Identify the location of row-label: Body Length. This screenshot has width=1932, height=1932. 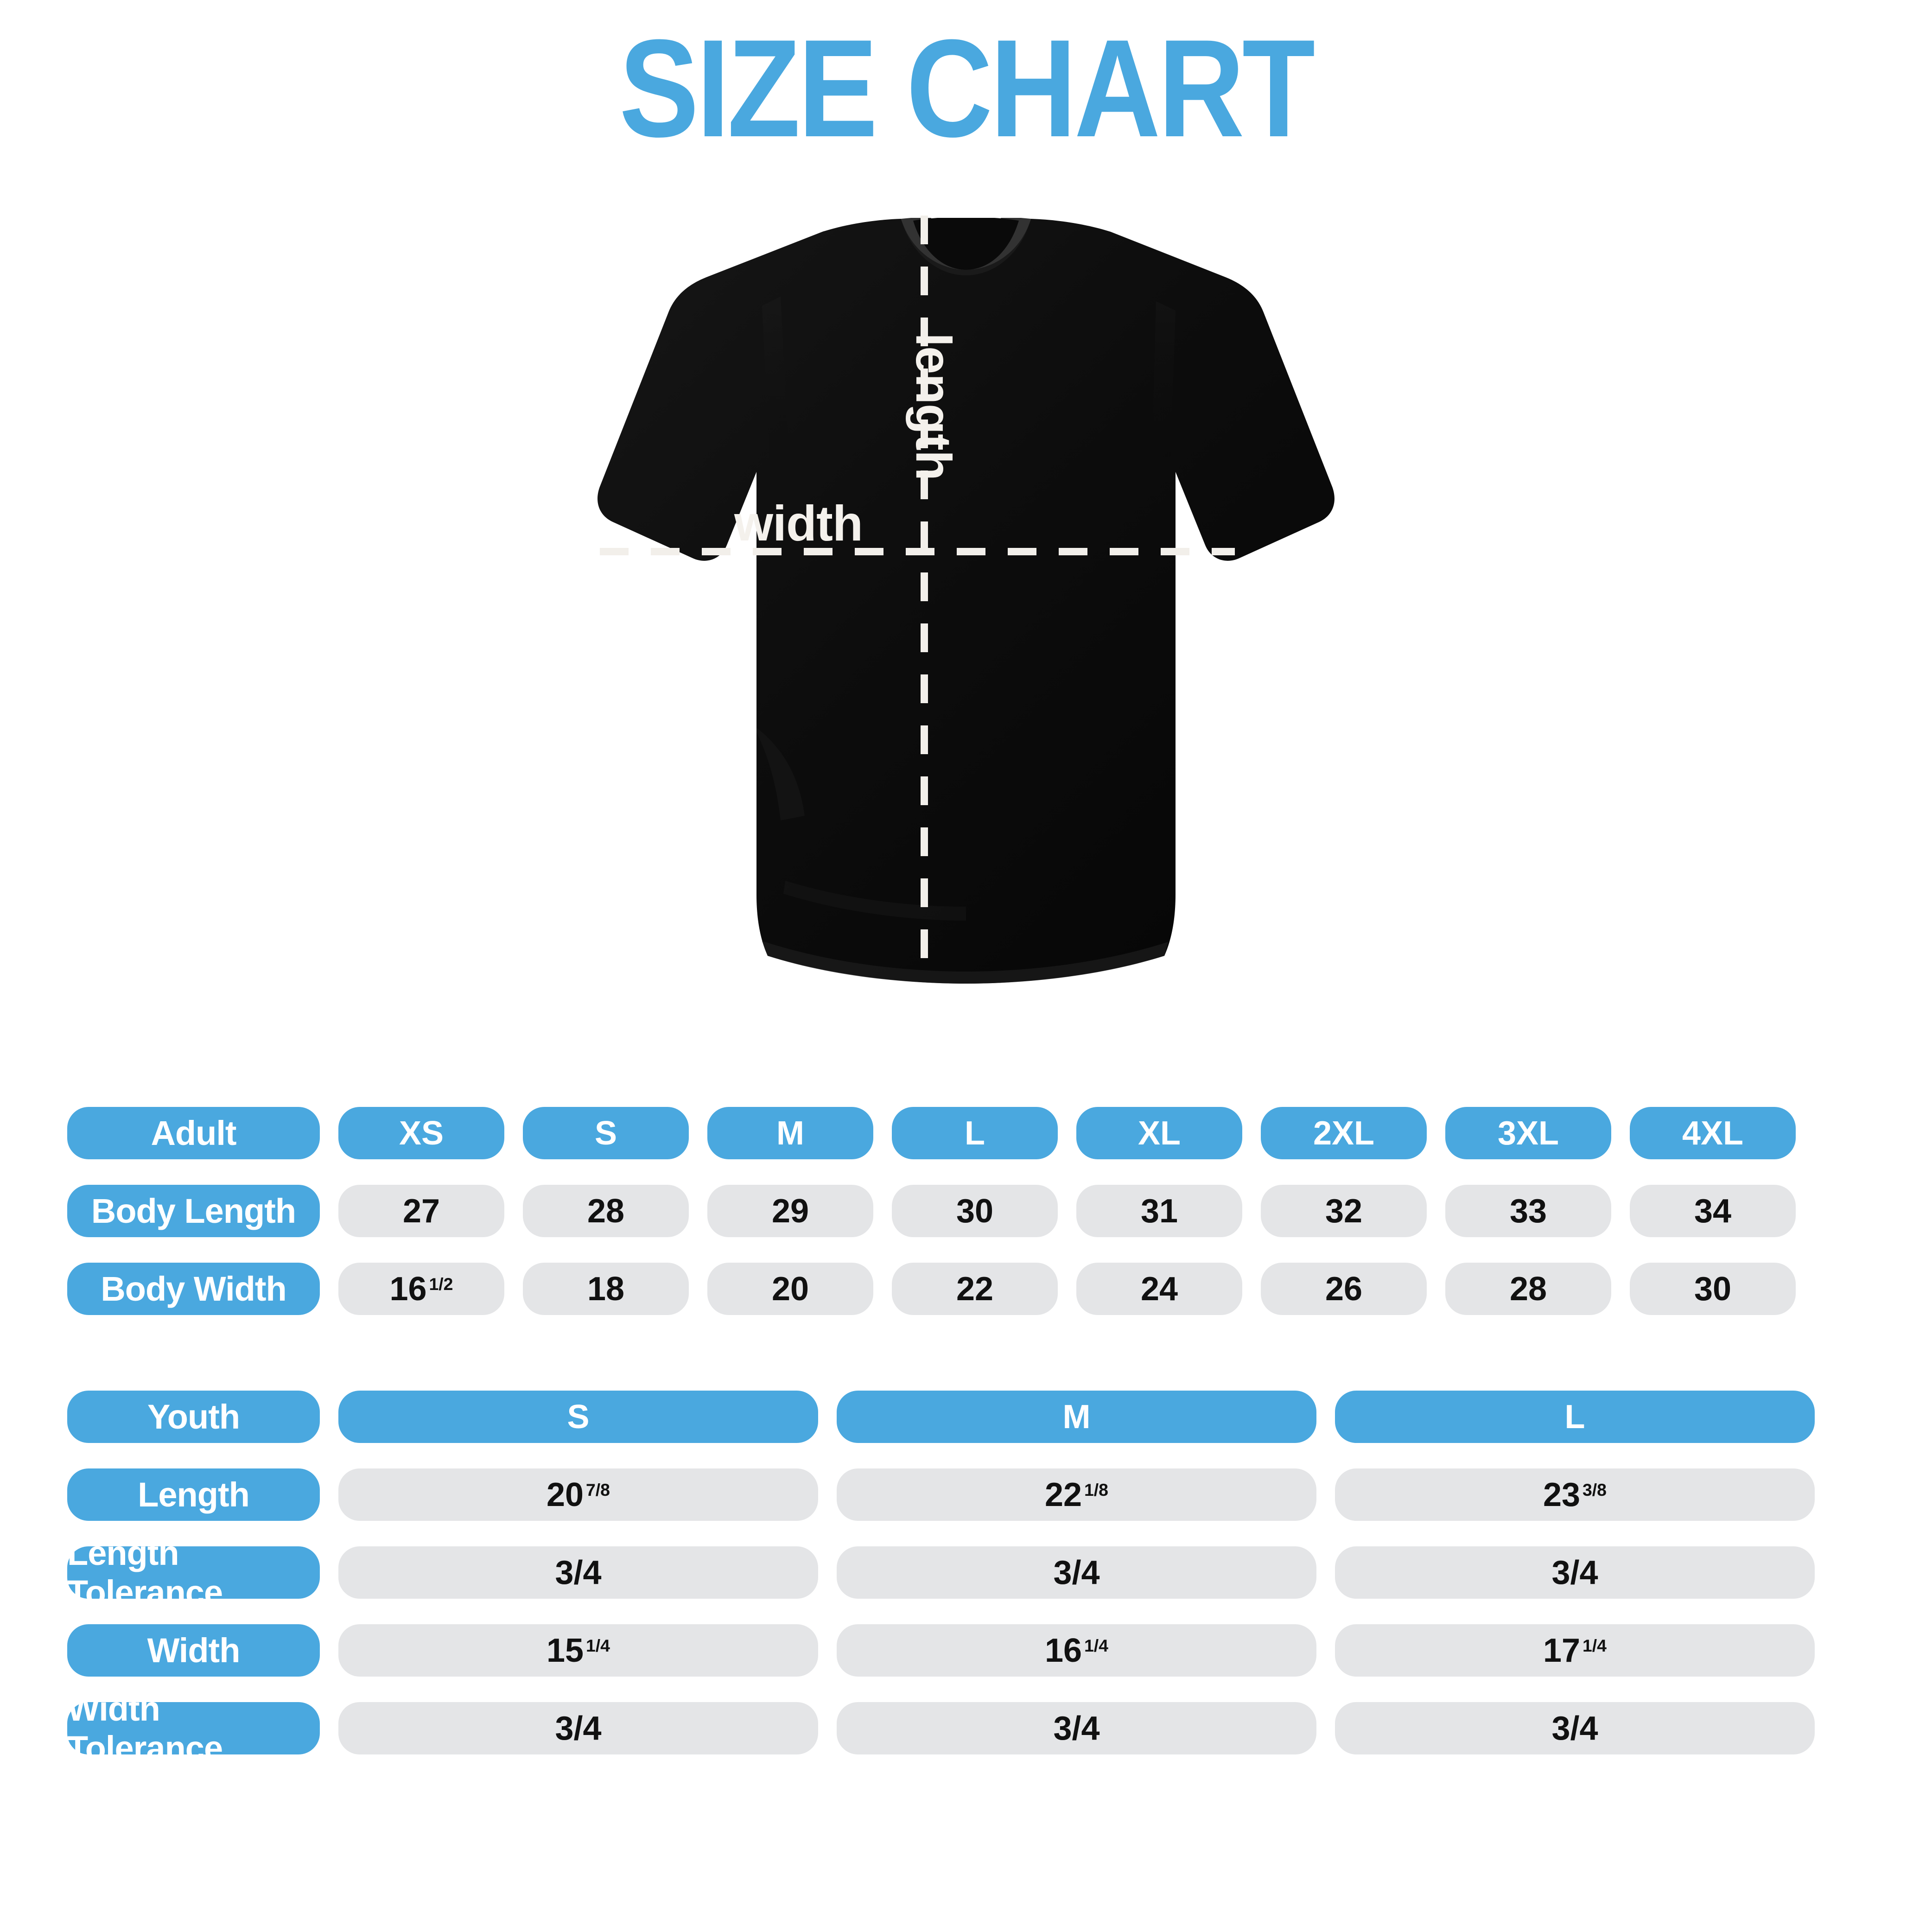
(193, 1211).